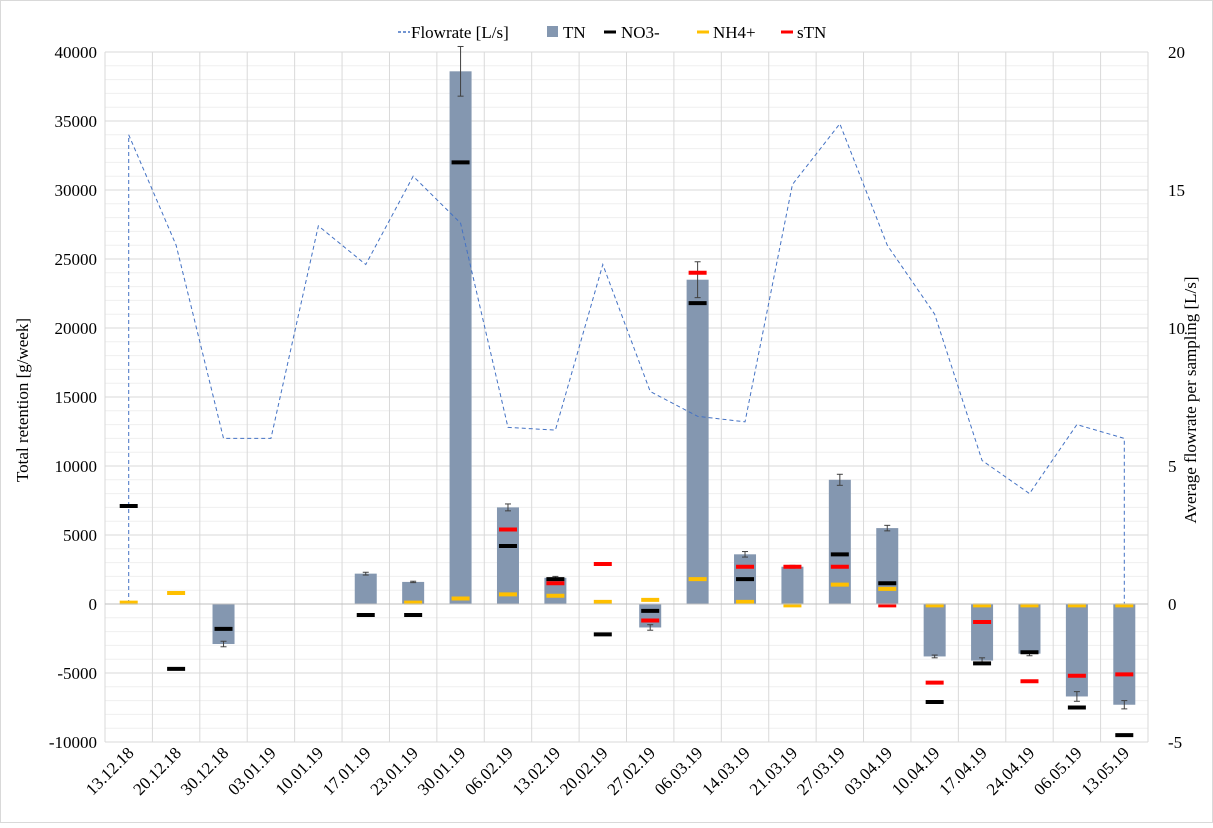 The height and width of the screenshot is (828, 1213). What do you see at coordinates (1190, 399) in the screenshot?
I see `y2-axis-title: Average flowrate per sampling [L/s]` at bounding box center [1190, 399].